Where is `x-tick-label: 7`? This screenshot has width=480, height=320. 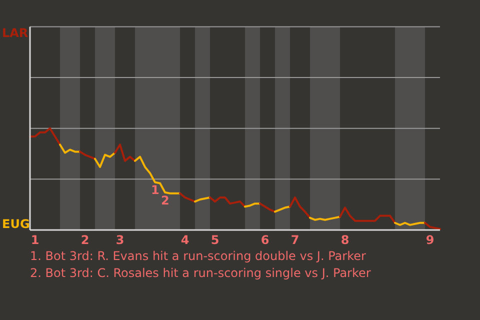 x-tick-label: 7 is located at coordinates (295, 240).